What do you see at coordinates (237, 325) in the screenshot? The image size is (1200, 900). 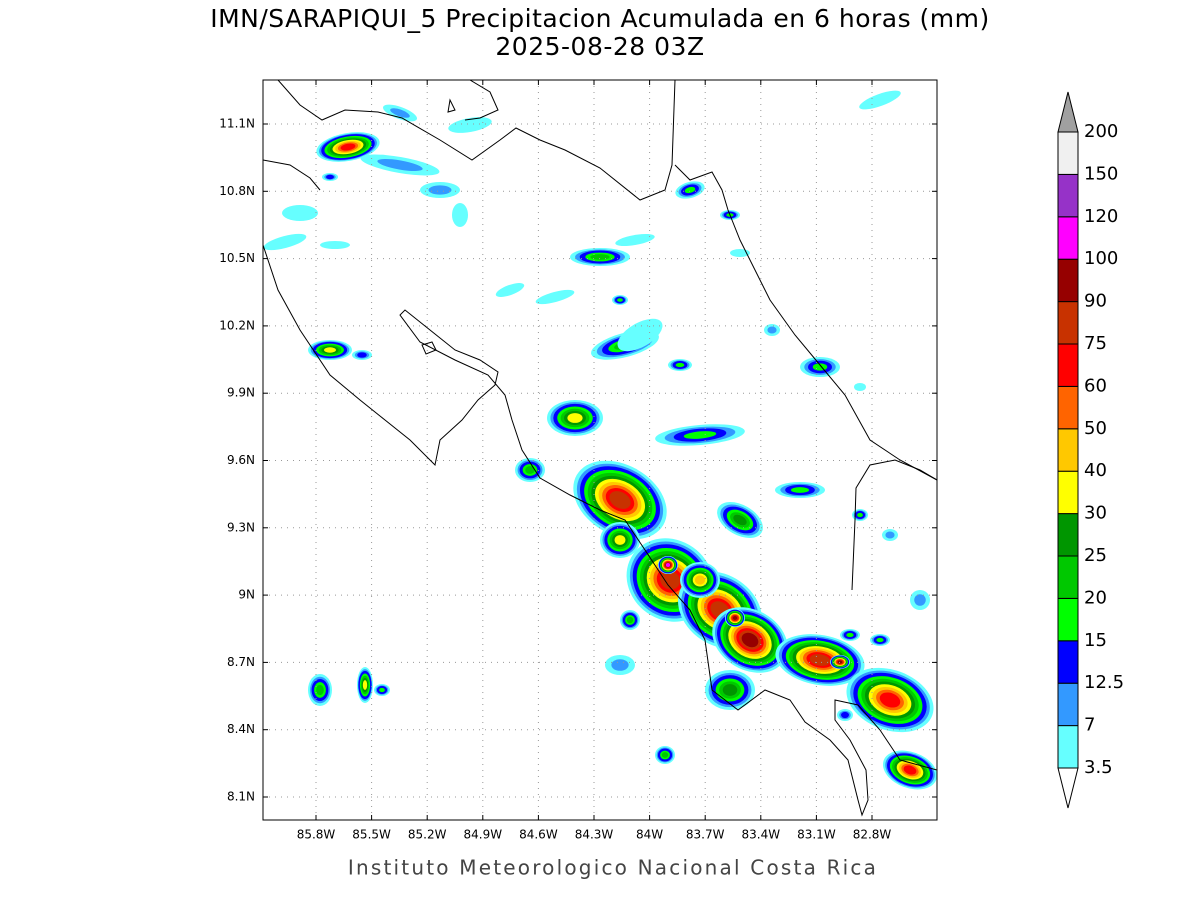 I see `y-tick-label: 10.2N` at bounding box center [237, 325].